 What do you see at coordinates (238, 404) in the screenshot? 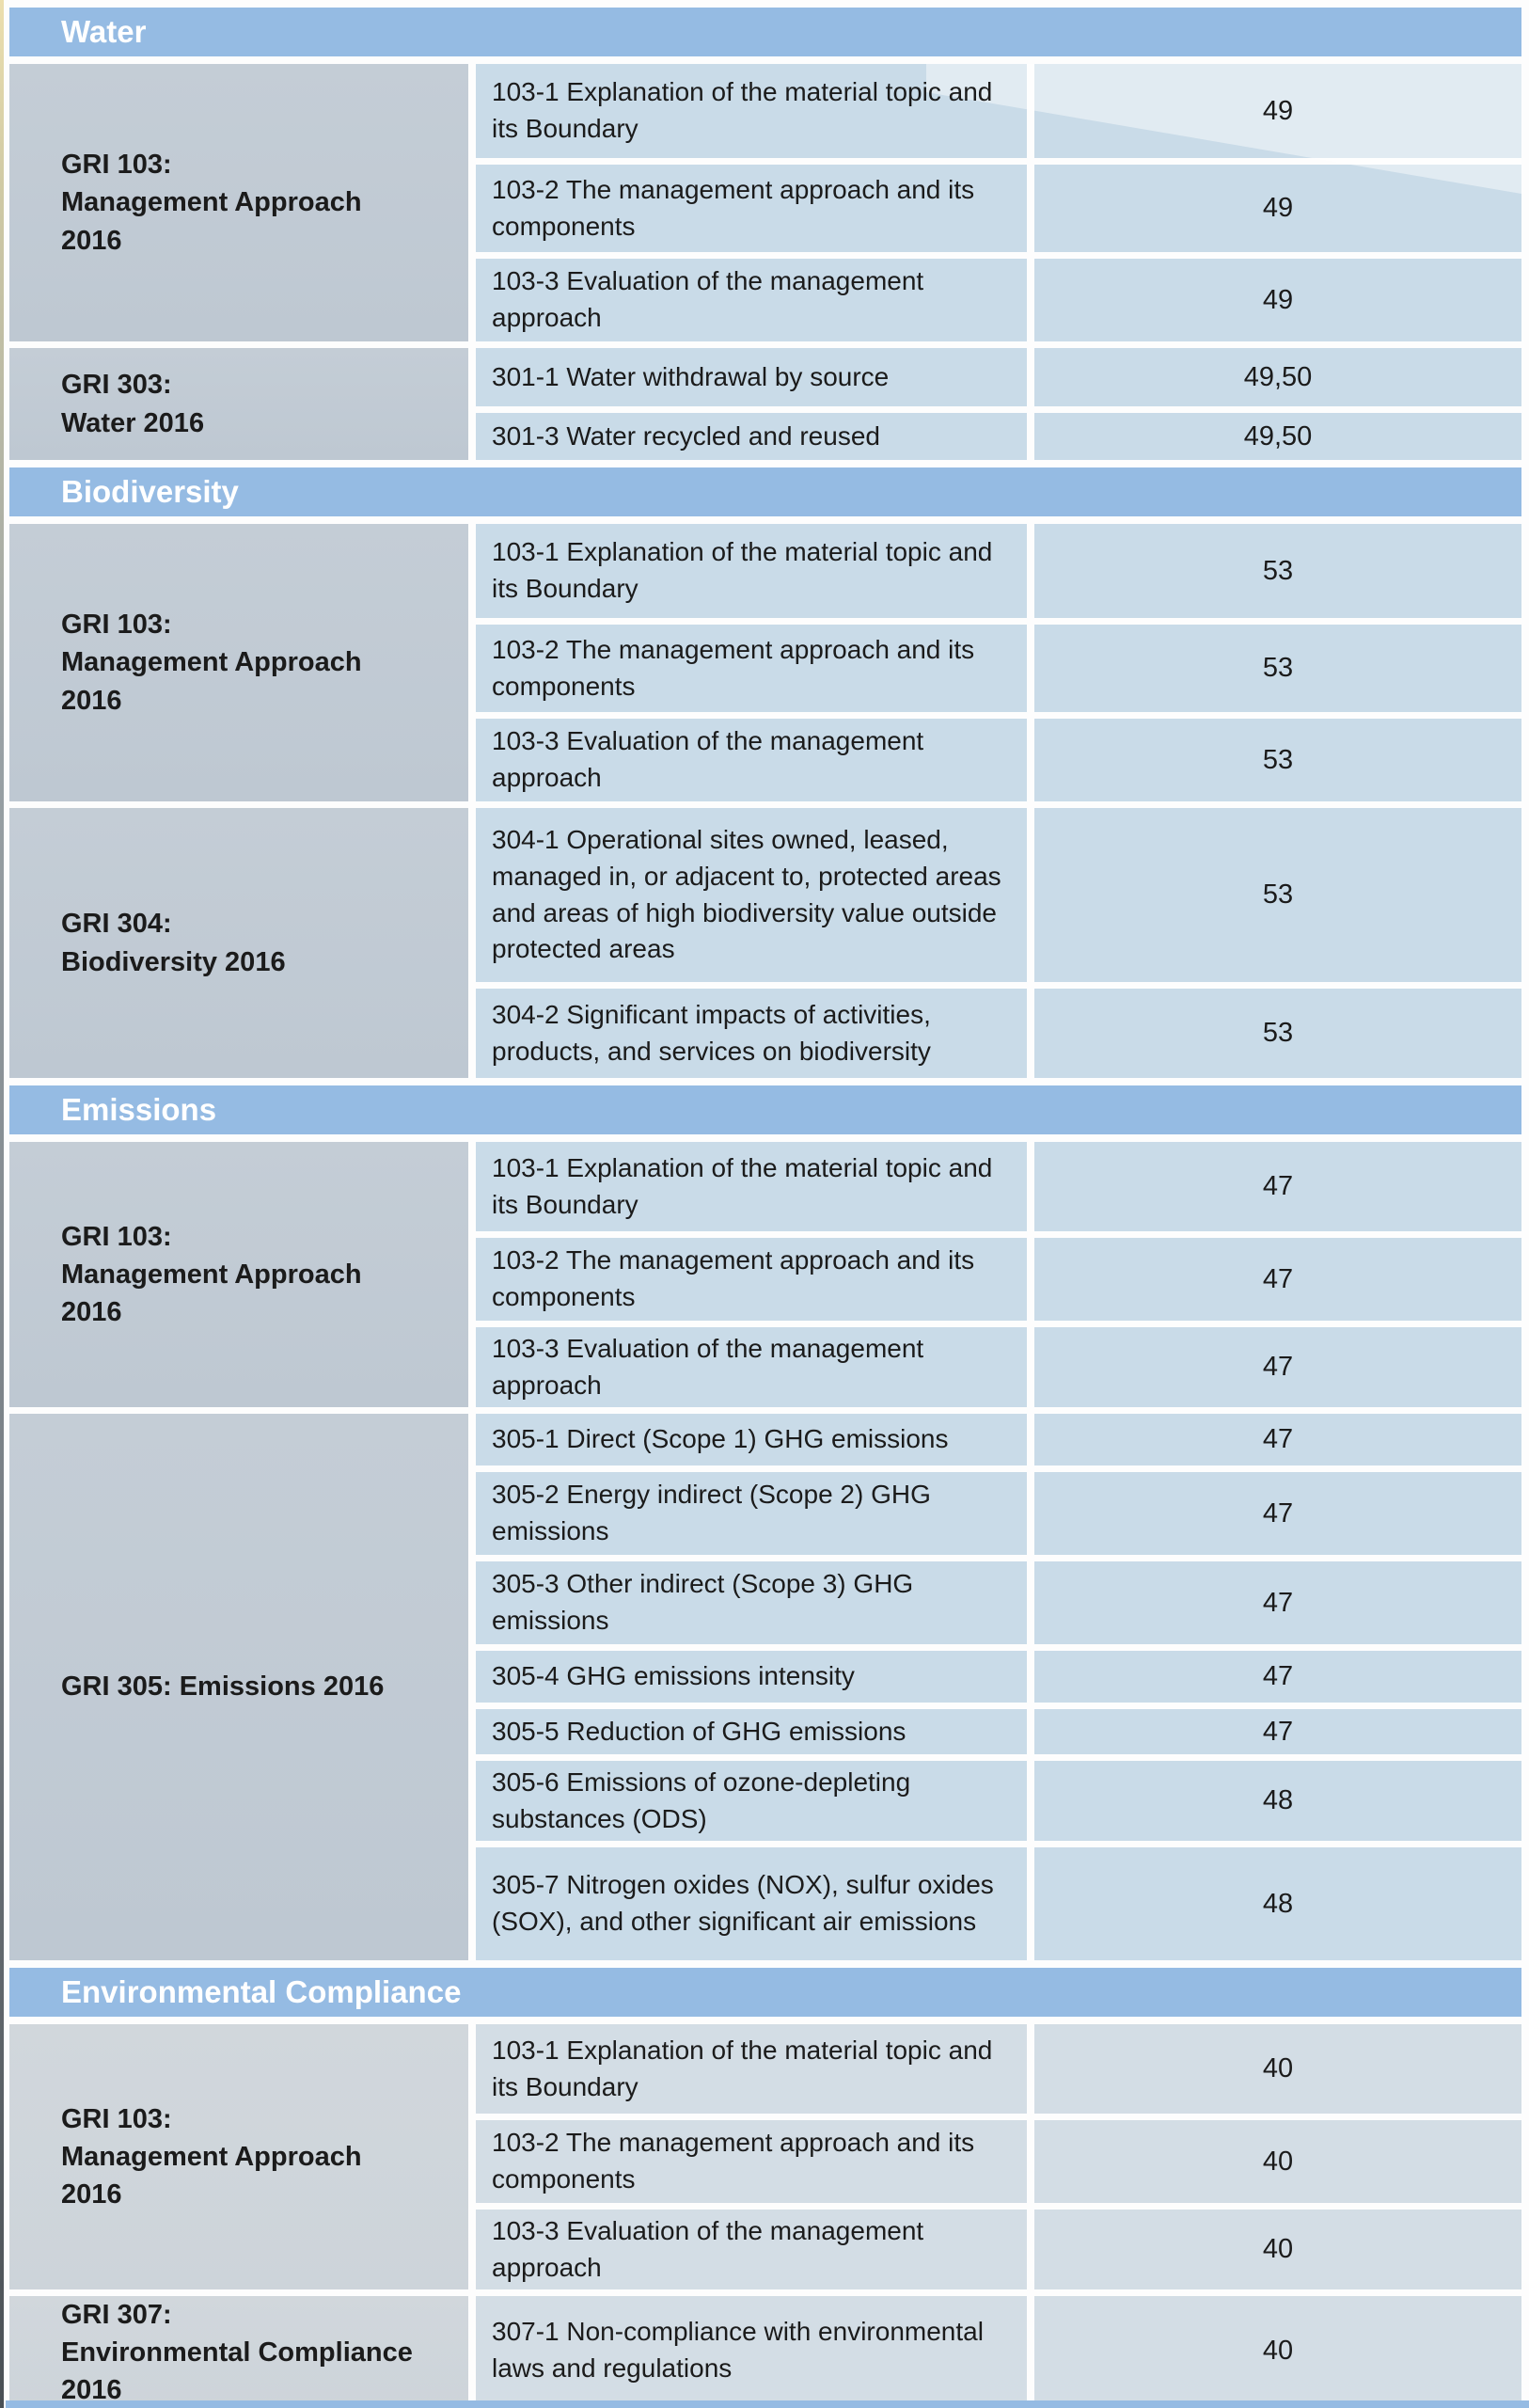
I see `gri-standard-cell: GRI 303: Water 2016` at bounding box center [238, 404].